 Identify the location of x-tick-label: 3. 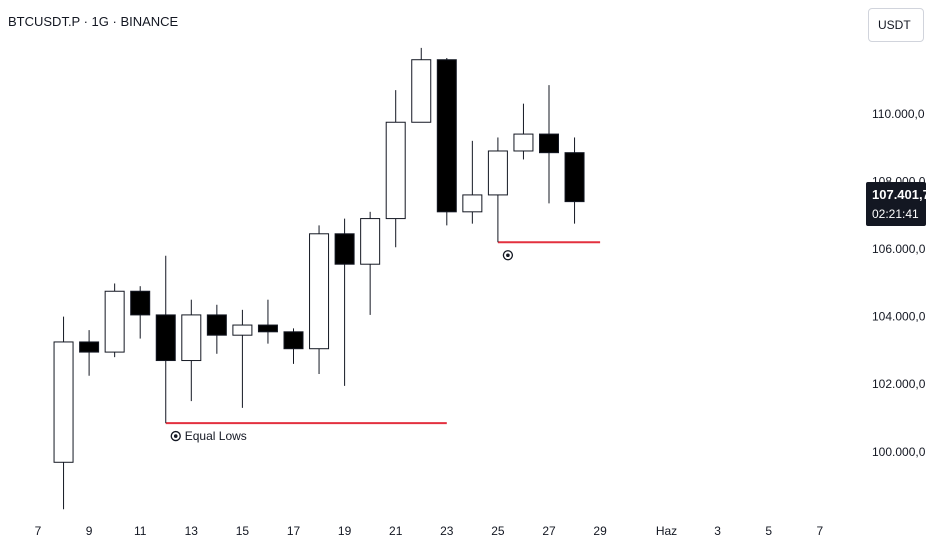
(717, 531).